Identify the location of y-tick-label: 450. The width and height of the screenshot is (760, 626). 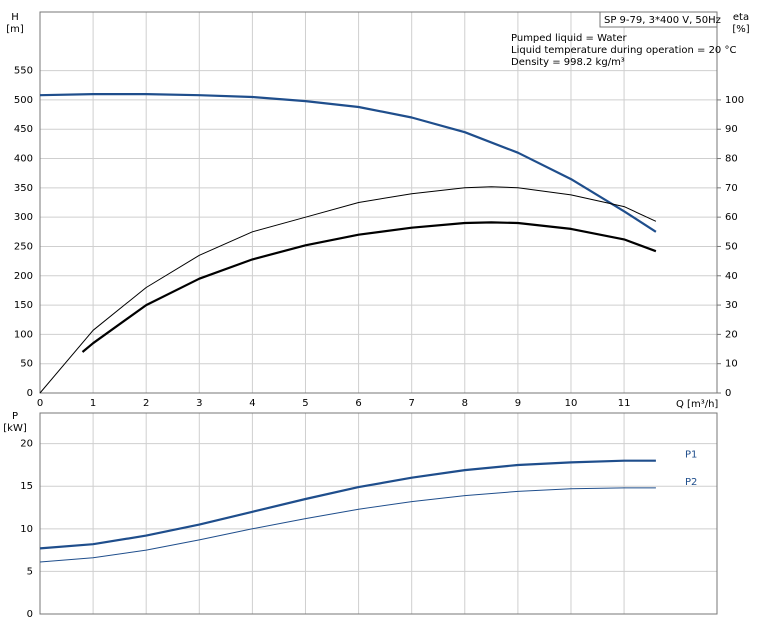
(23, 129).